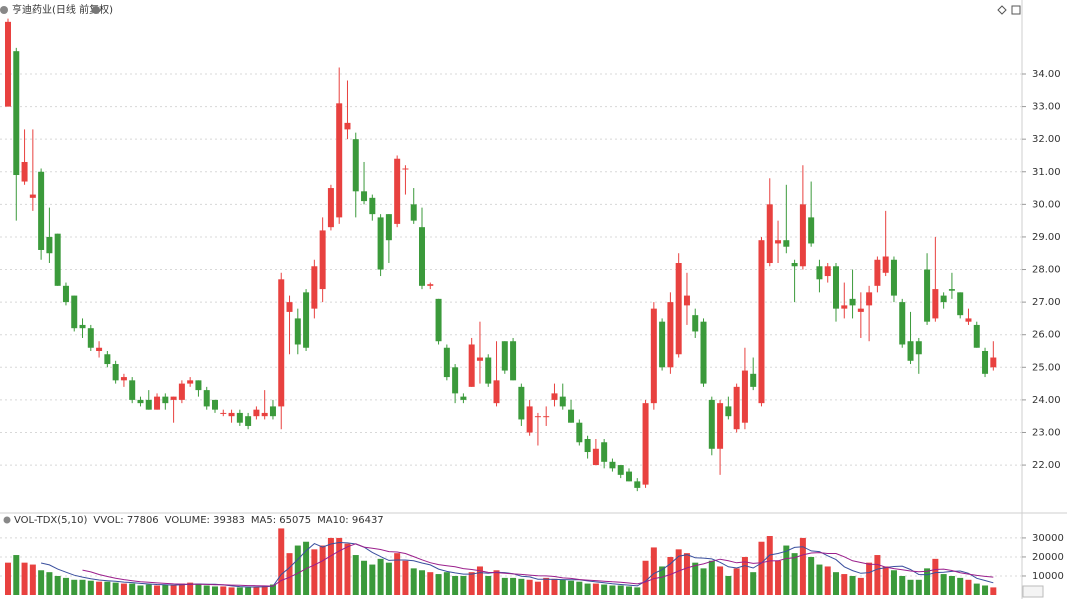  I want to click on dropdown-icon, so click(96, 10).